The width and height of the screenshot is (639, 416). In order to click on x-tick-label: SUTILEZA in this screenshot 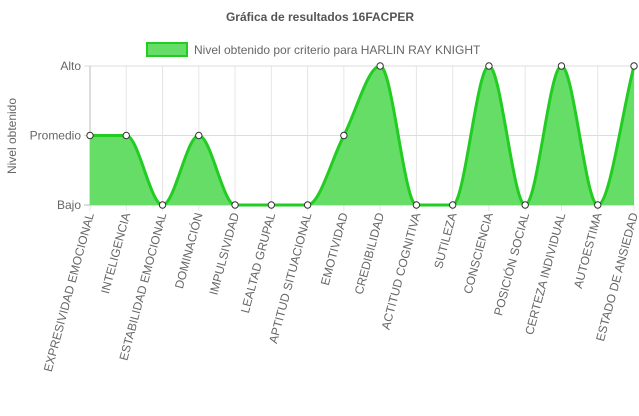, I will do `click(445, 240)`.